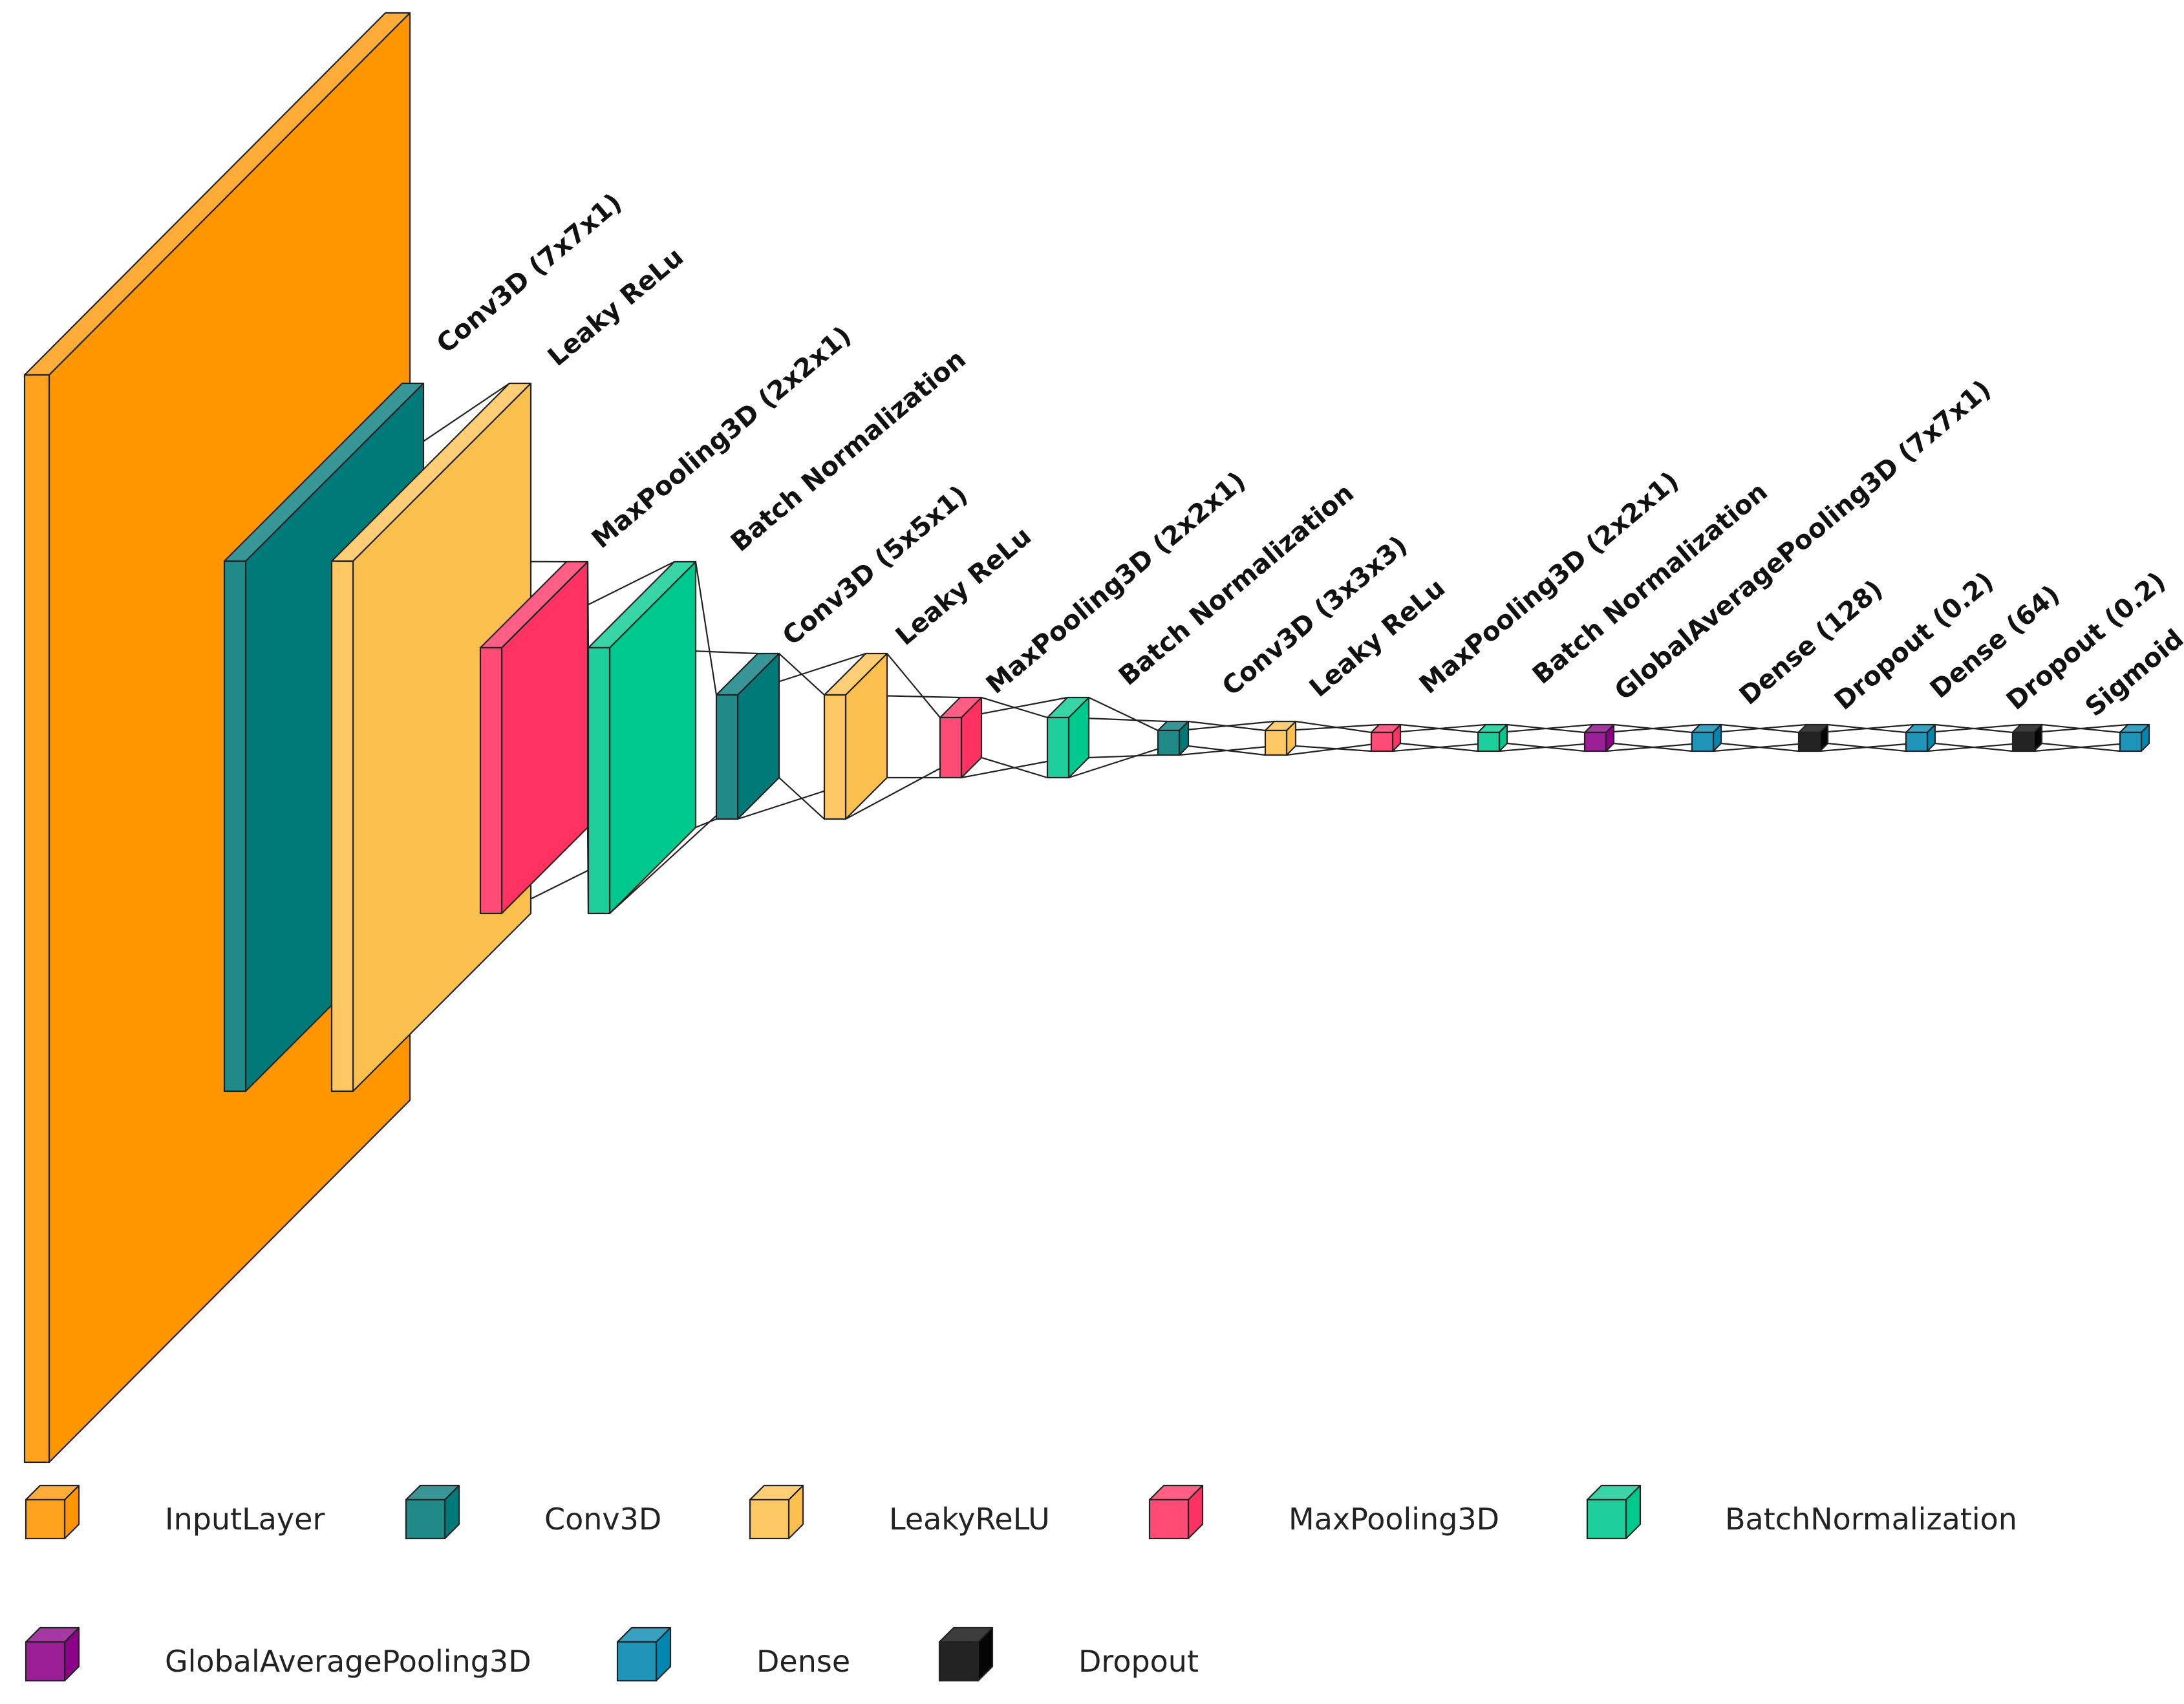 This screenshot has width=2184, height=1704. What do you see at coordinates (342, 826) in the screenshot?
I see `layer-block-2-relu-front-face` at bounding box center [342, 826].